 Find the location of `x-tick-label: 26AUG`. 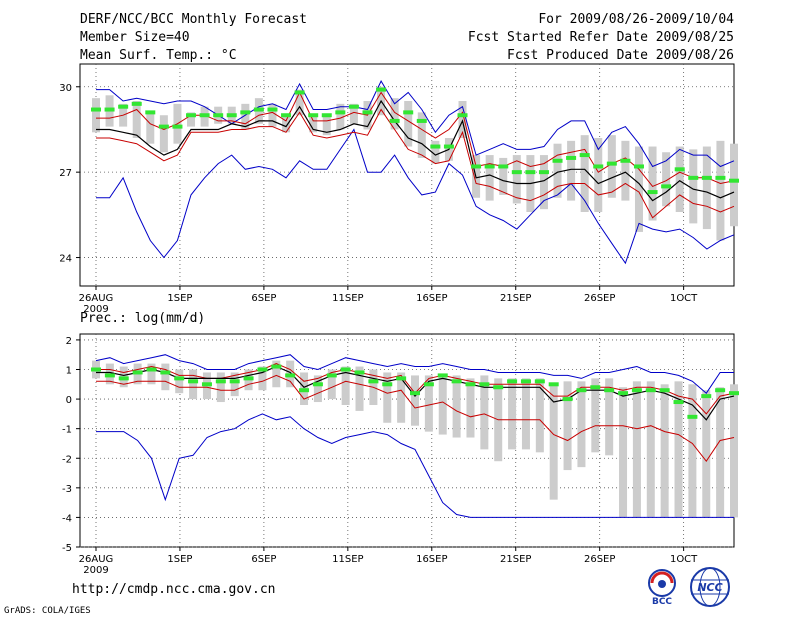

x-tick-label: 26AUG is located at coordinates (96, 298).